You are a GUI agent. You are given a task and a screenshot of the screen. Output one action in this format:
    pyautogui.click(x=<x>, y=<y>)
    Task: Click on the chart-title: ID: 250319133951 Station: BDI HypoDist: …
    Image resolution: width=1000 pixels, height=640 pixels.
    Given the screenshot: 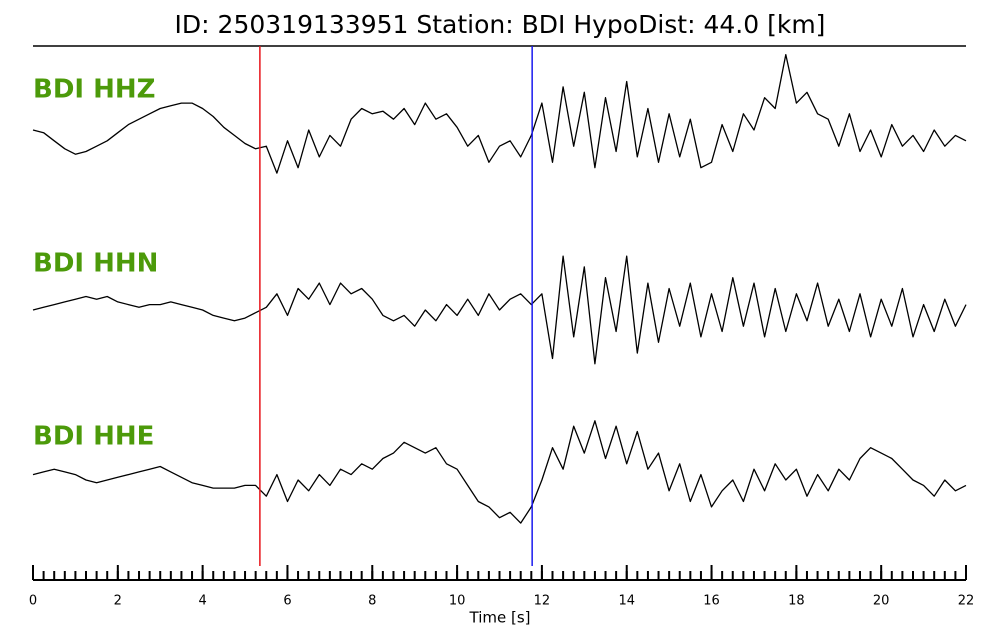 What is the action you would take?
    pyautogui.click(x=500, y=24)
    